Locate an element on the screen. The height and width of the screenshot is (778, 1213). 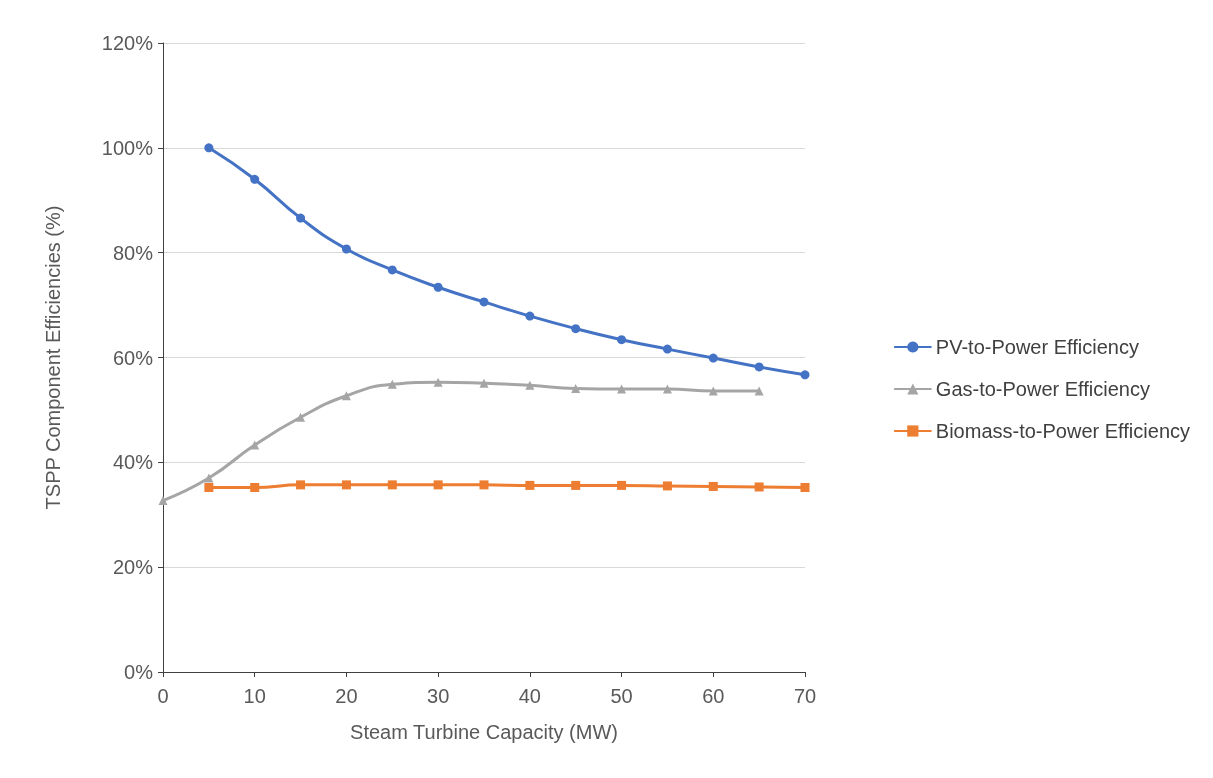
x-tick-label: 10 is located at coordinates (254, 696).